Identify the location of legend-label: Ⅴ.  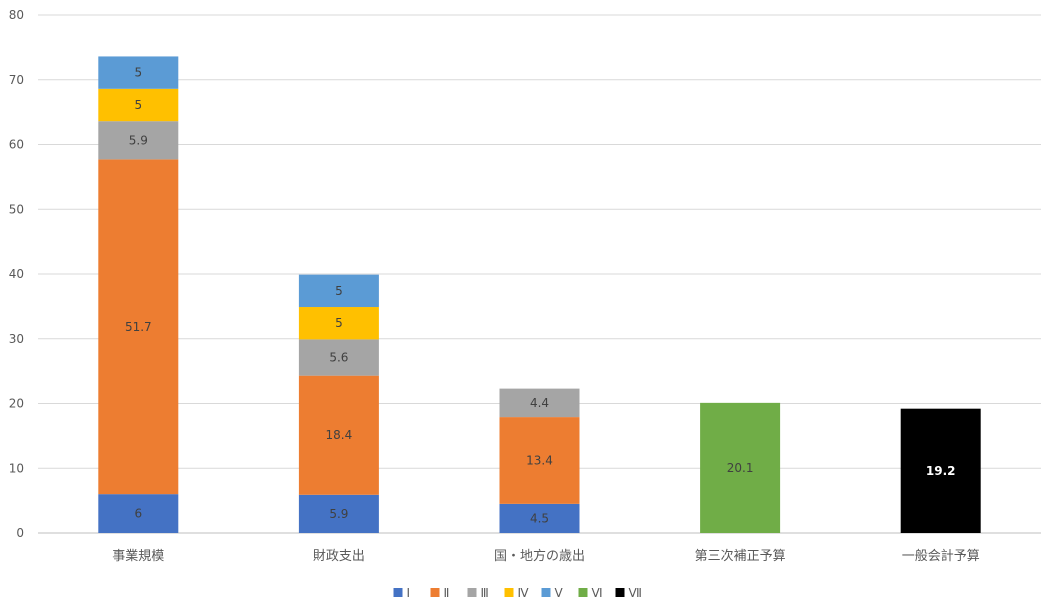
(559, 593).